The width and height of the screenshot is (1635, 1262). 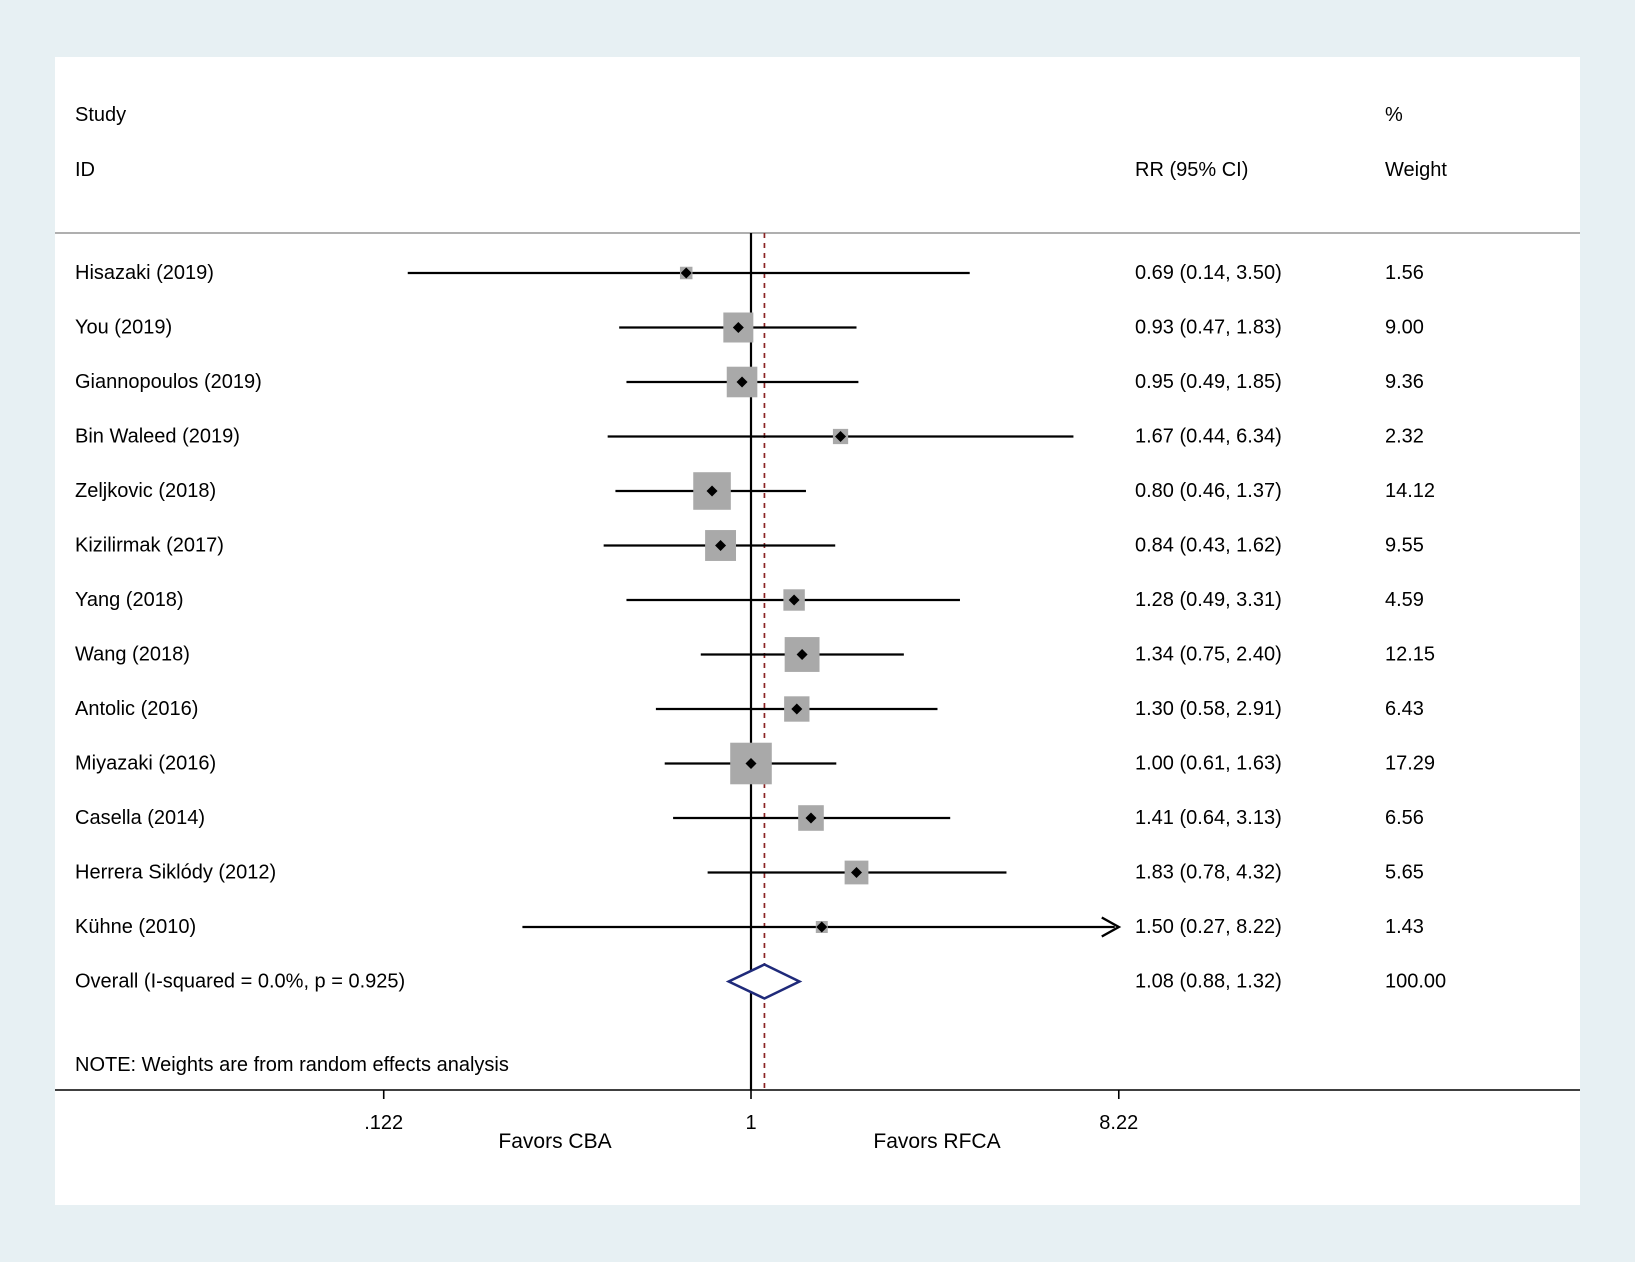 What do you see at coordinates (123, 328) in the screenshot?
I see `study-label: You (2019)` at bounding box center [123, 328].